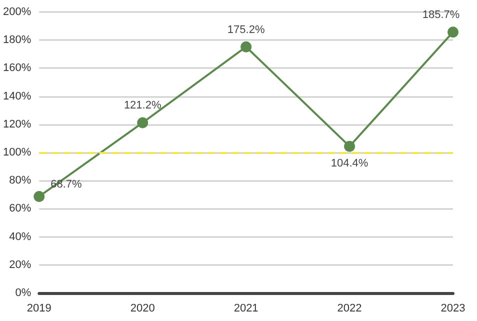  What do you see at coordinates (17, 124) in the screenshot?
I see `y-tick-label: 120%` at bounding box center [17, 124].